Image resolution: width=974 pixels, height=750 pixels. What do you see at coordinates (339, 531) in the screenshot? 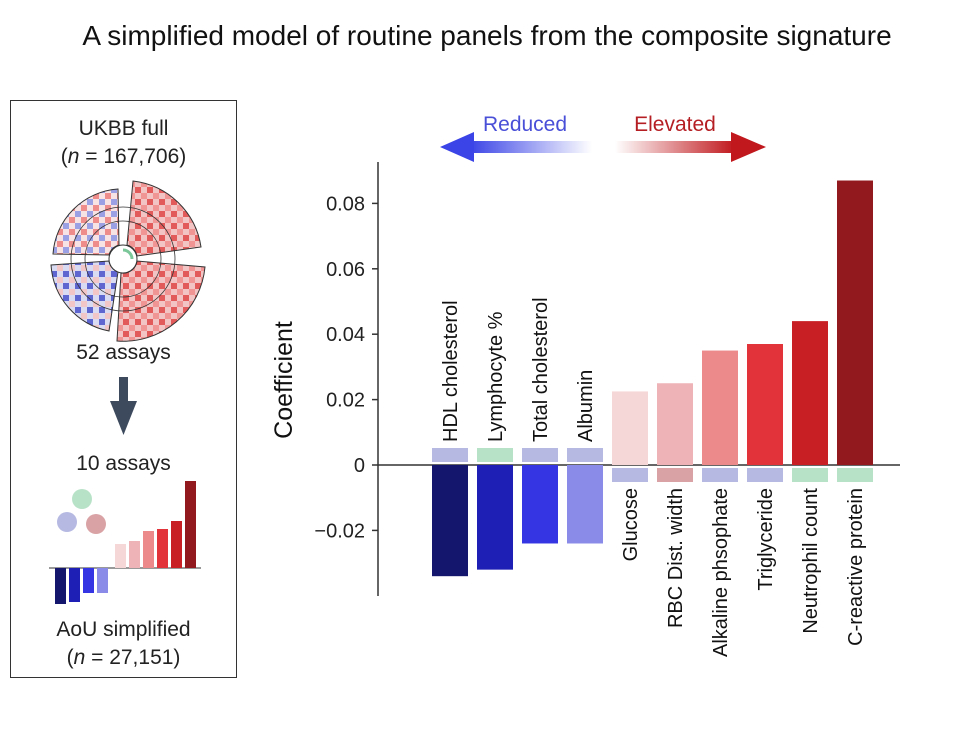
I see `y-tick-label: −0.02` at bounding box center [339, 531].